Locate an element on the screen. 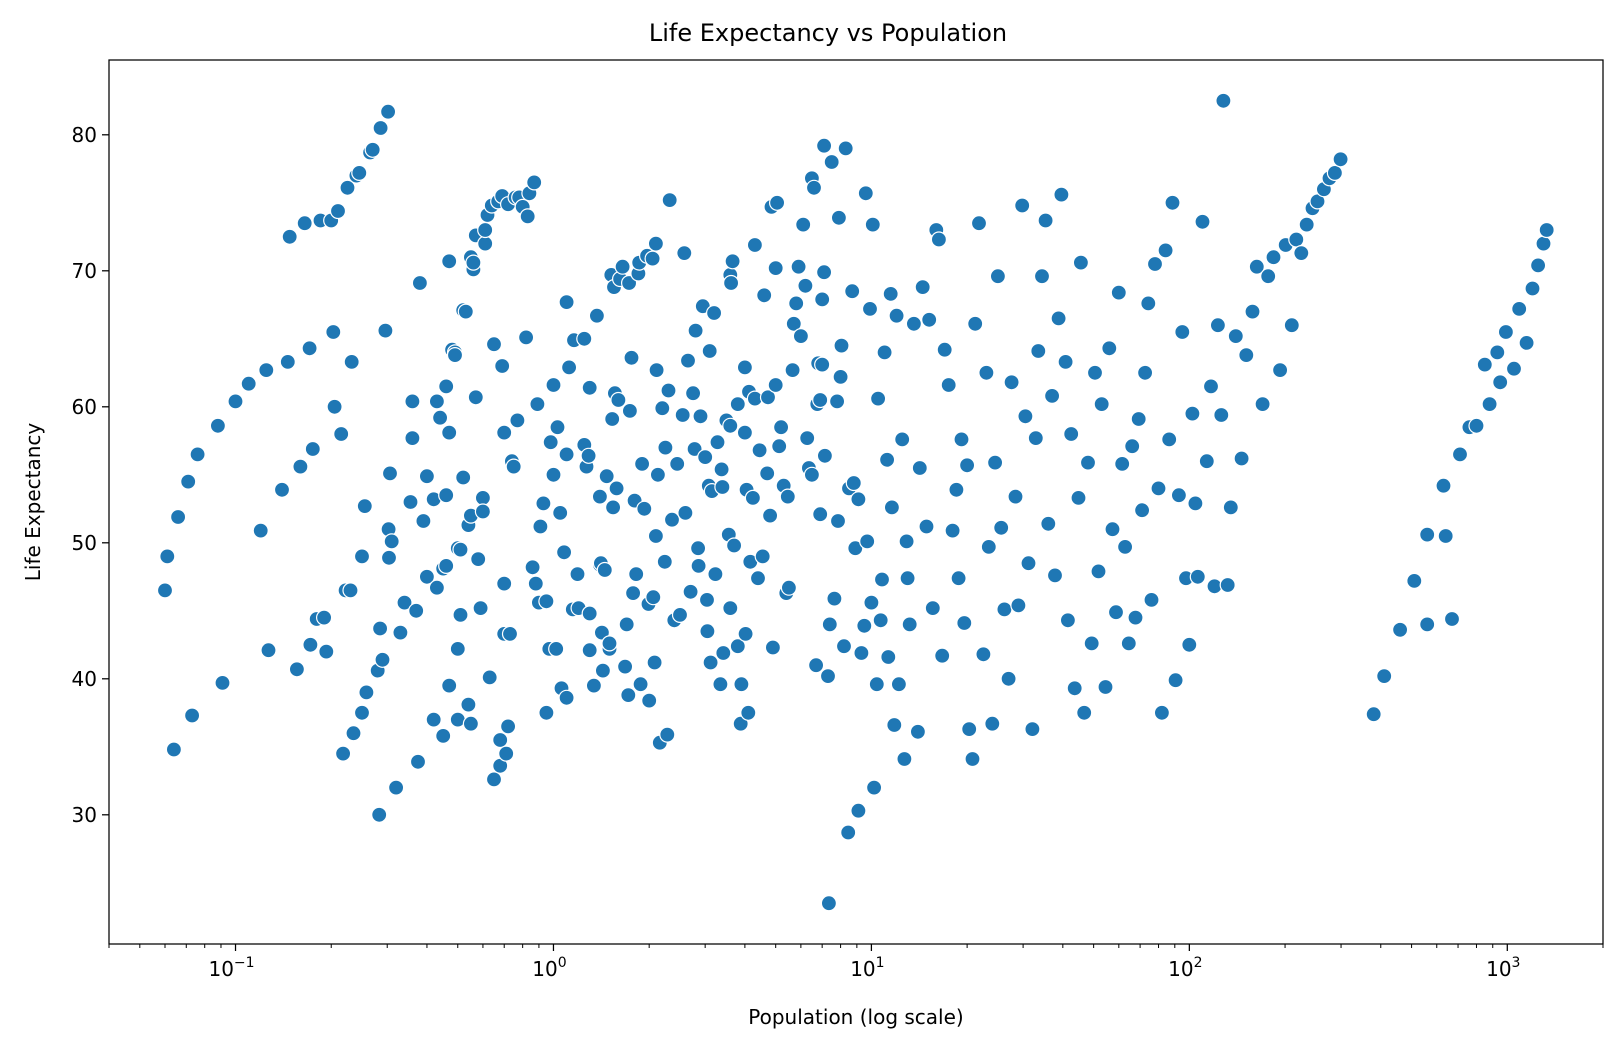 This screenshot has width=1615, height=1049. x-tick-label: 10³ is located at coordinates (1503, 968).